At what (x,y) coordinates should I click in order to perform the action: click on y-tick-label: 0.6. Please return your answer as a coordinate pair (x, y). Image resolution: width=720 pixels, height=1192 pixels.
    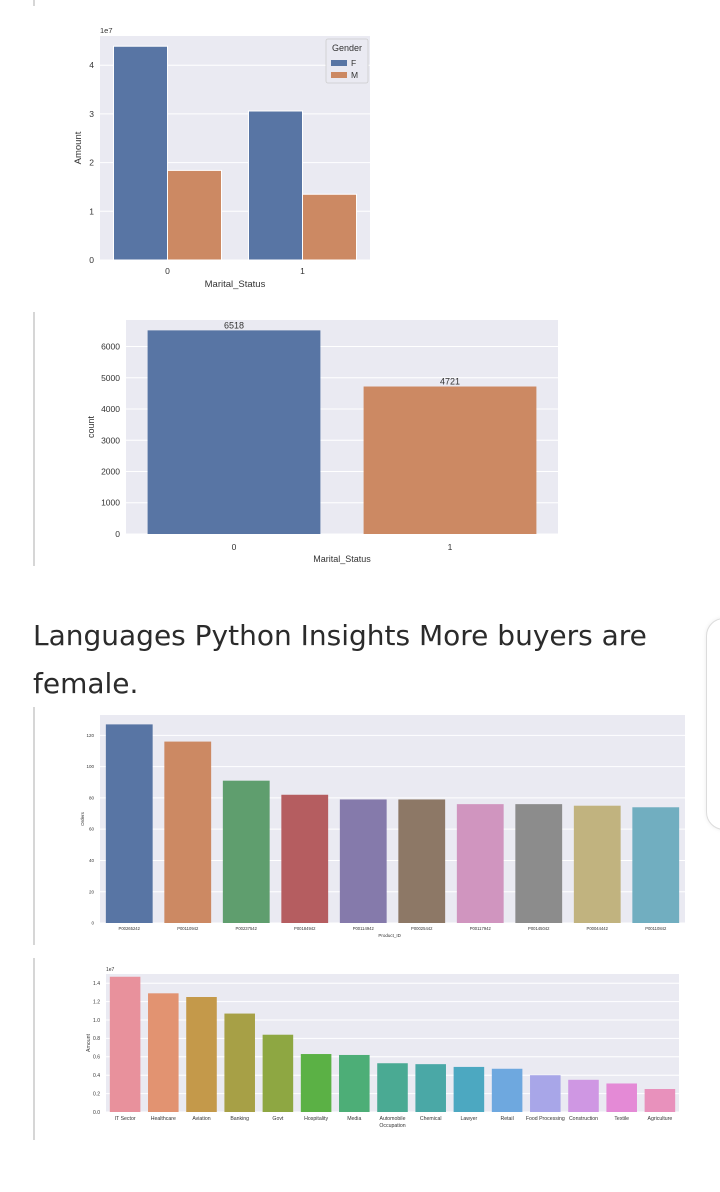
    Looking at the image, I should click on (96, 1058).